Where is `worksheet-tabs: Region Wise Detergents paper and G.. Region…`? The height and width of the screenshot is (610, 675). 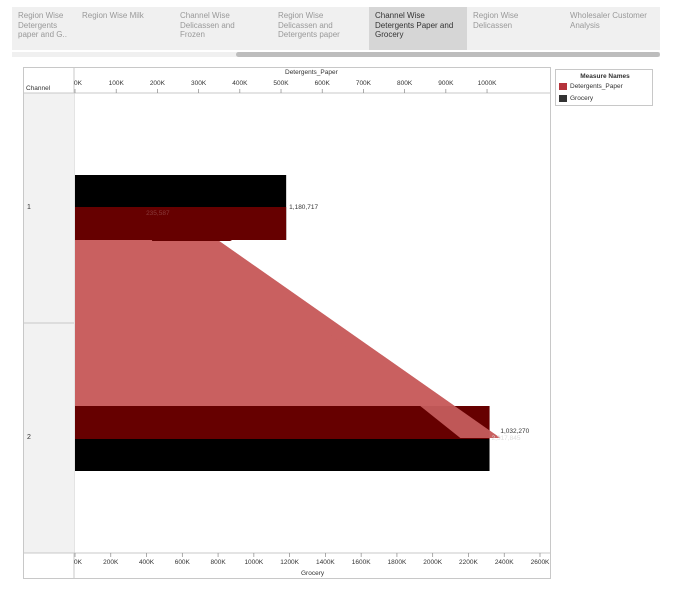 worksheet-tabs: Region Wise Detergents paper and G.. Region… is located at coordinates (336, 28).